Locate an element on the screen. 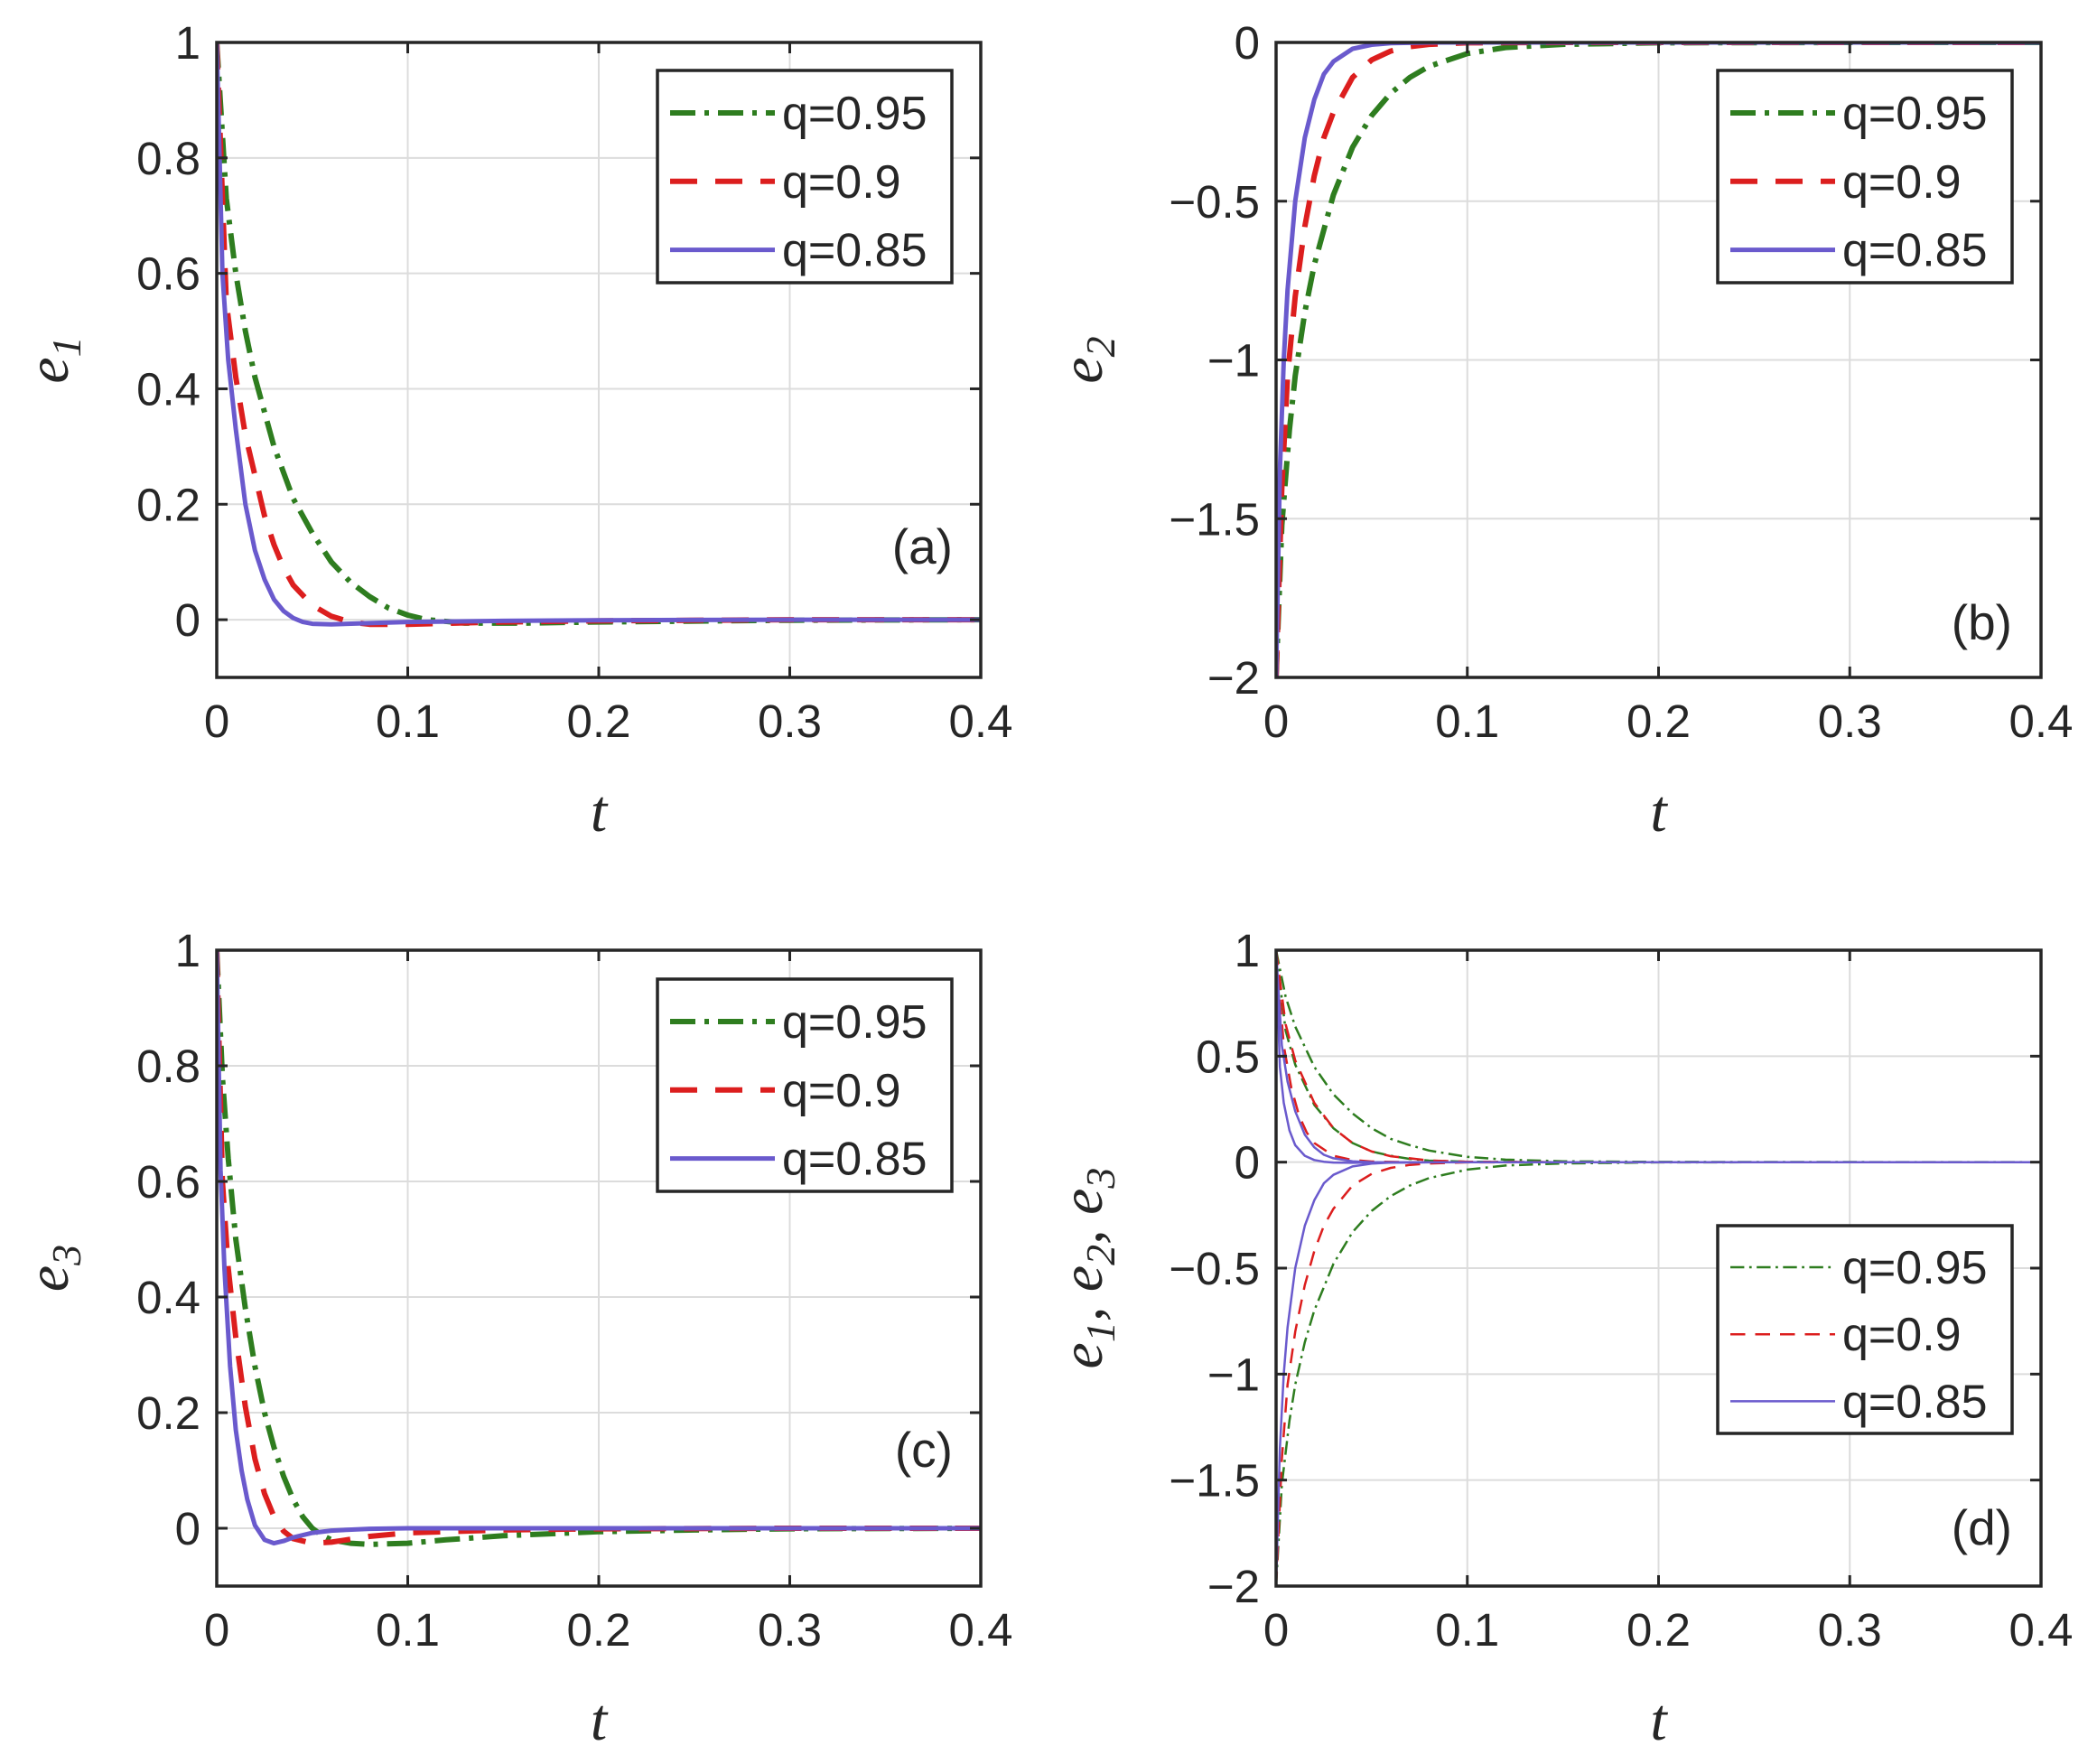 The height and width of the screenshot is (1764, 2097). y-axis-label: e1, e2, e3 is located at coordinates (1086, 1268).